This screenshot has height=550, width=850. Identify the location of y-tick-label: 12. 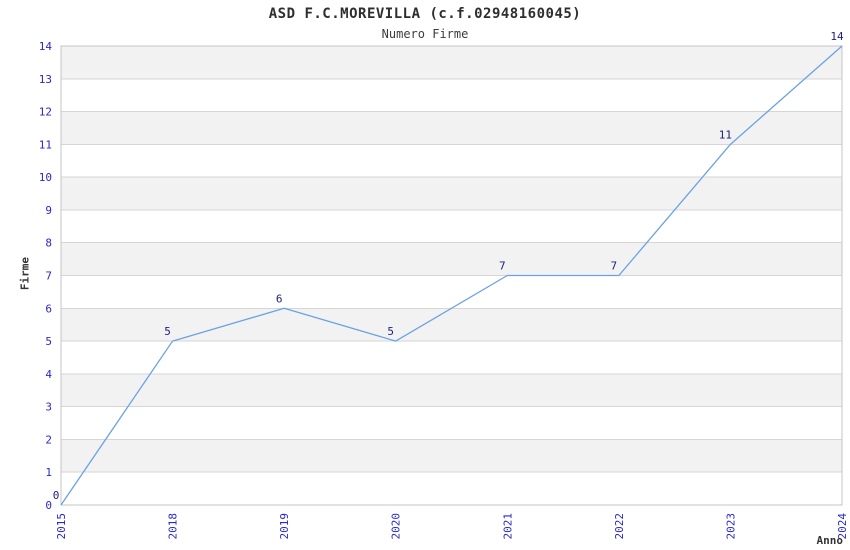
(45, 112).